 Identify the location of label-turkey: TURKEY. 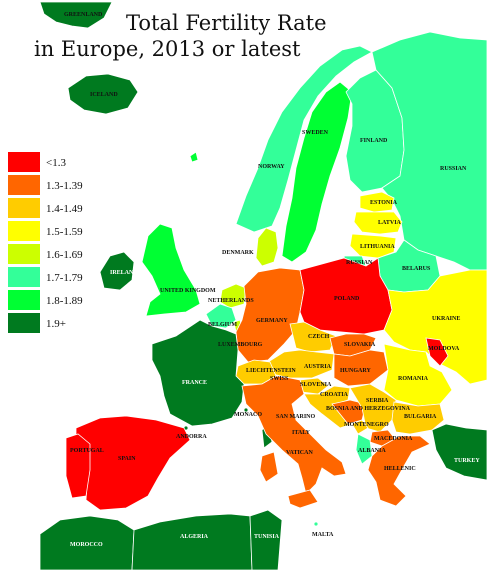
(467, 461).